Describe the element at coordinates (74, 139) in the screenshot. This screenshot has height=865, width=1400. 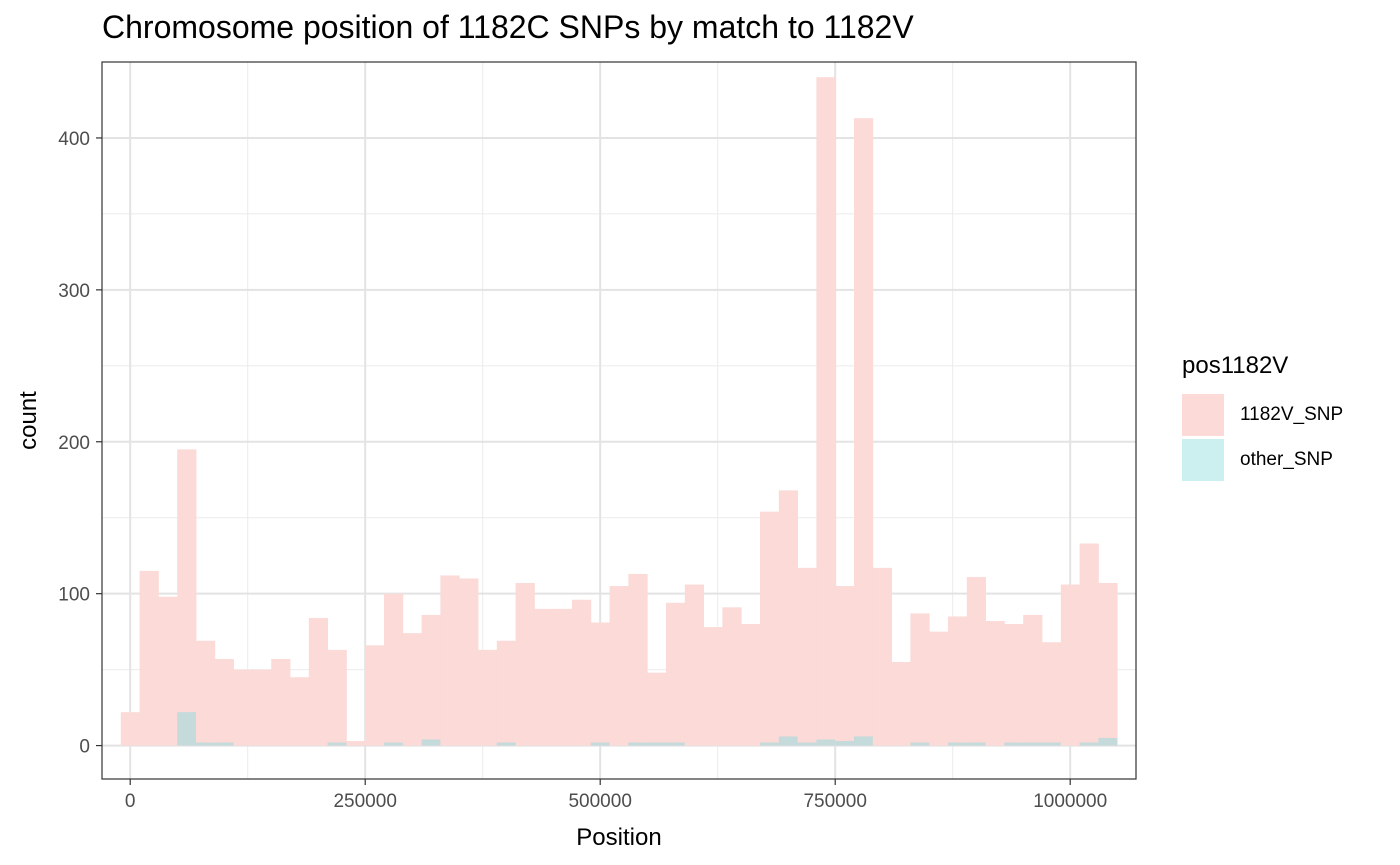
I see `y-tick-label: 400` at that location.